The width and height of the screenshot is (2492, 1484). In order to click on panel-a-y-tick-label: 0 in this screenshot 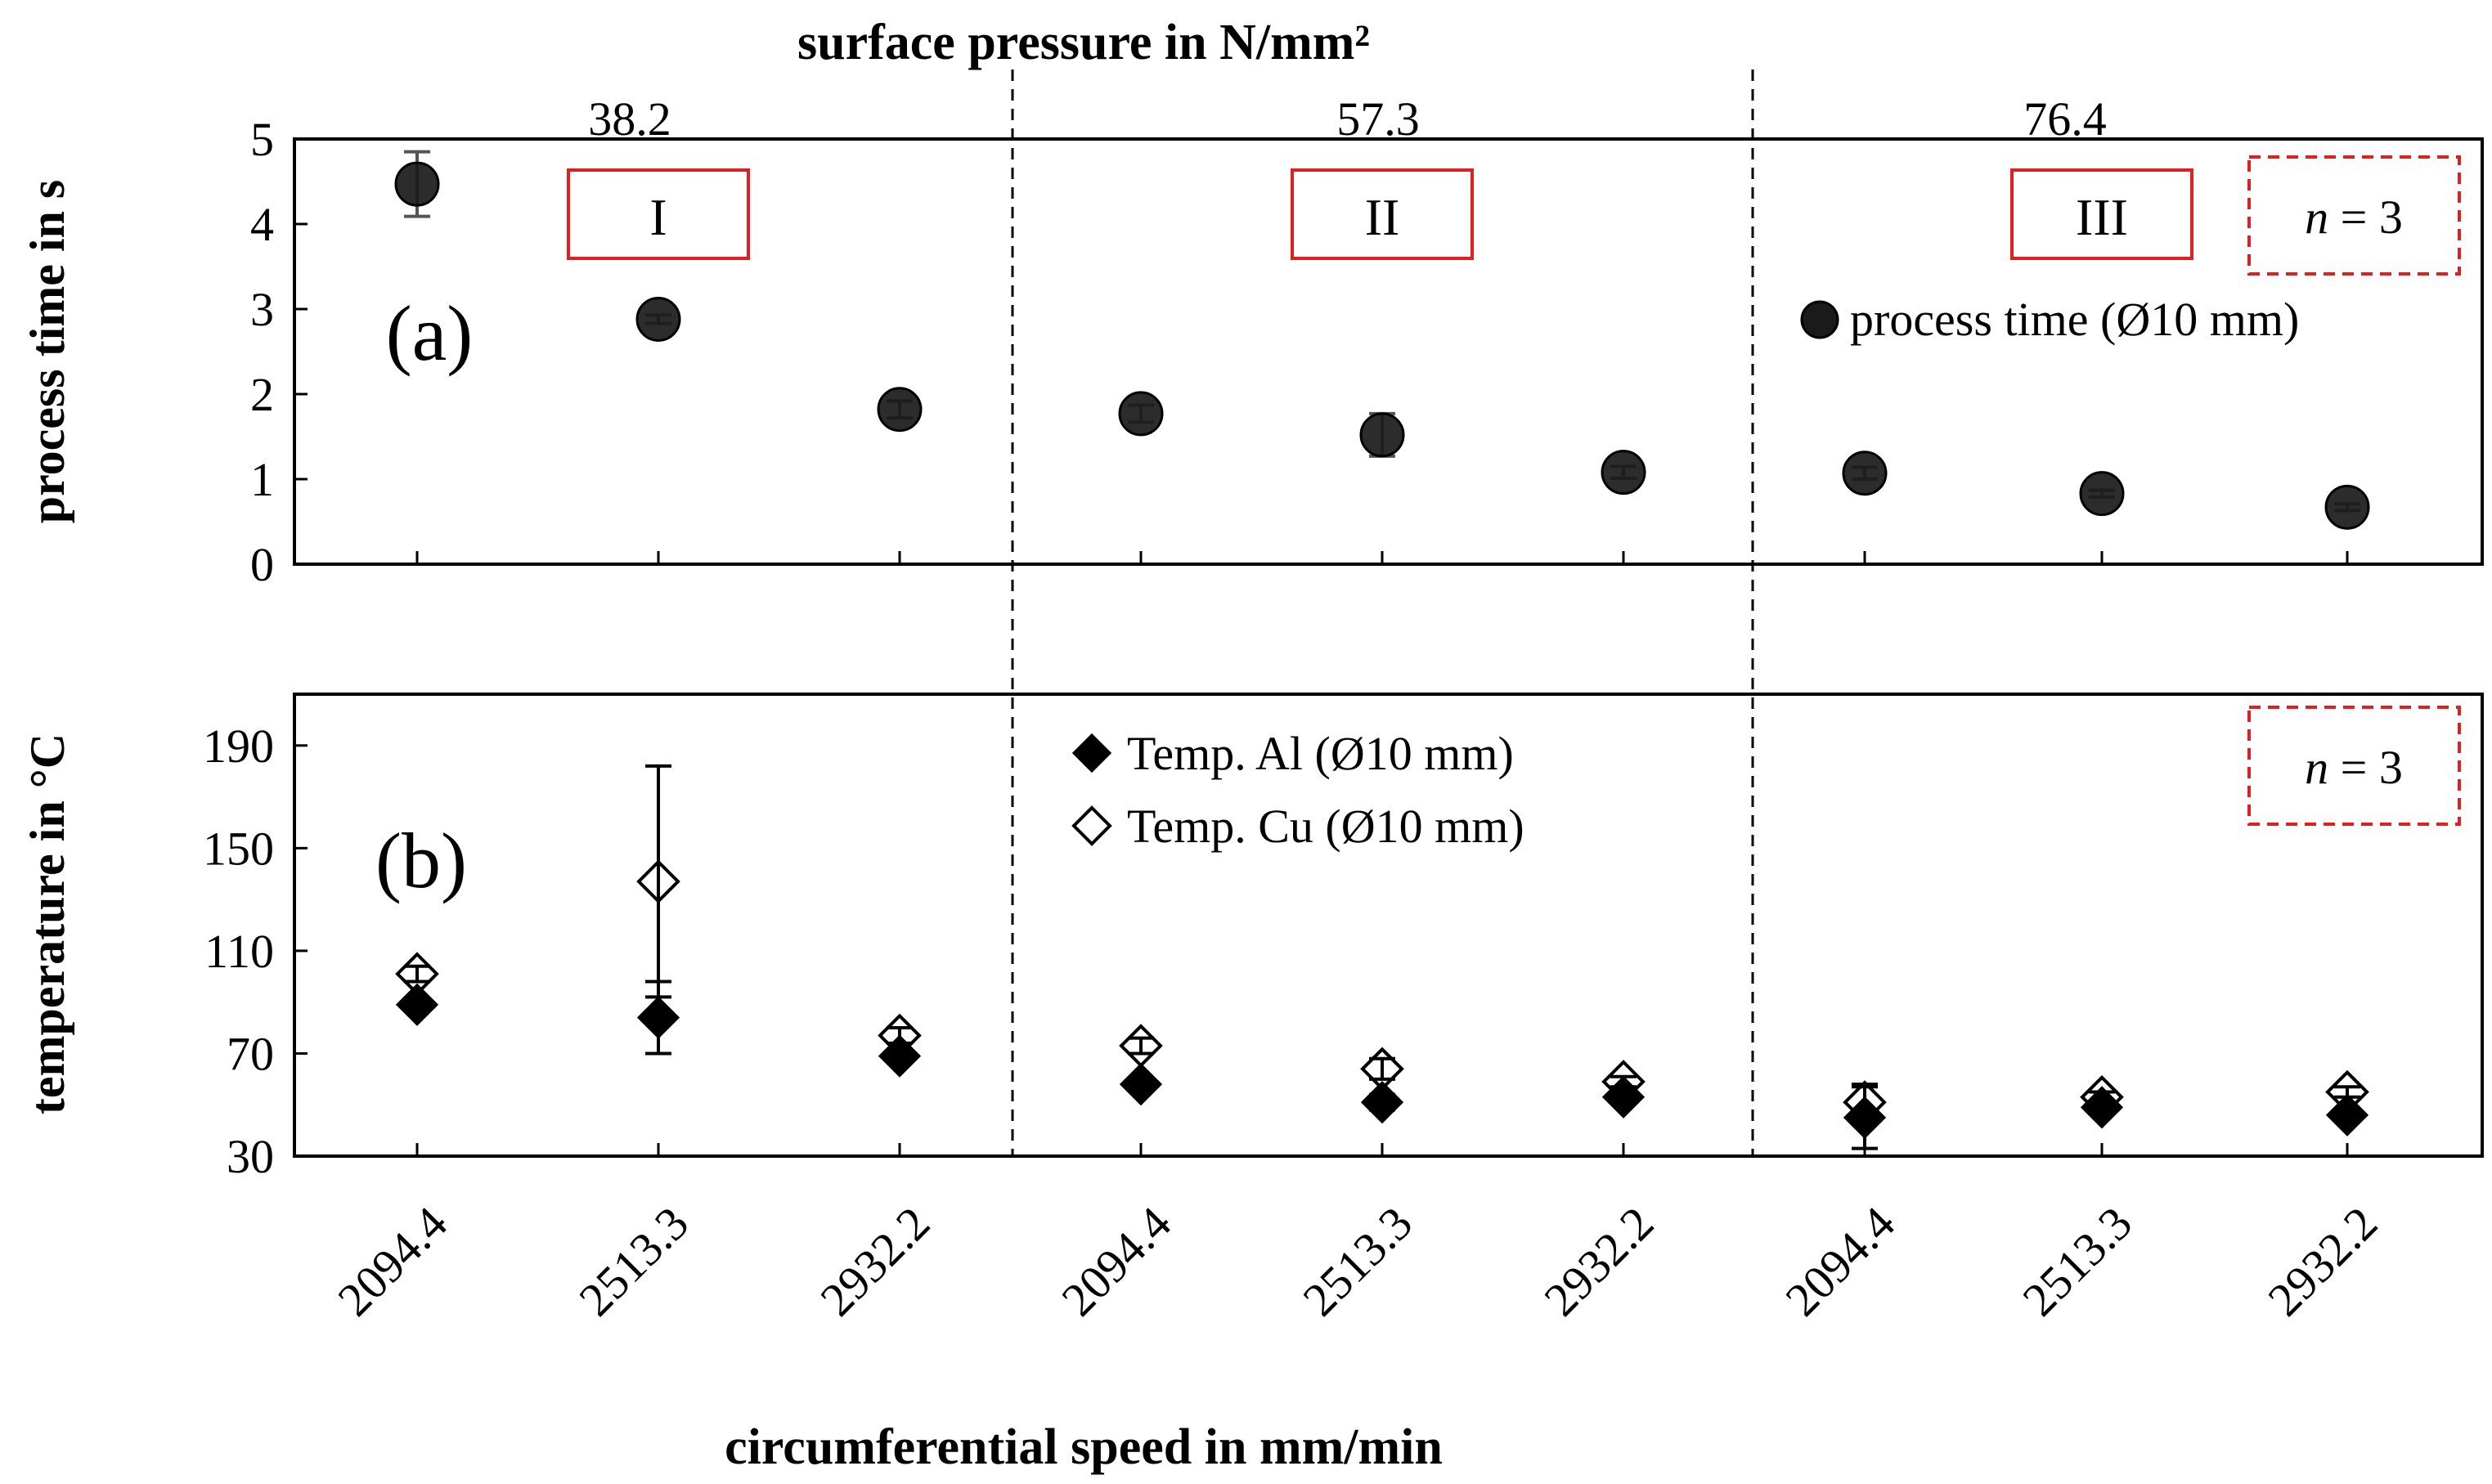, I will do `click(262, 564)`.